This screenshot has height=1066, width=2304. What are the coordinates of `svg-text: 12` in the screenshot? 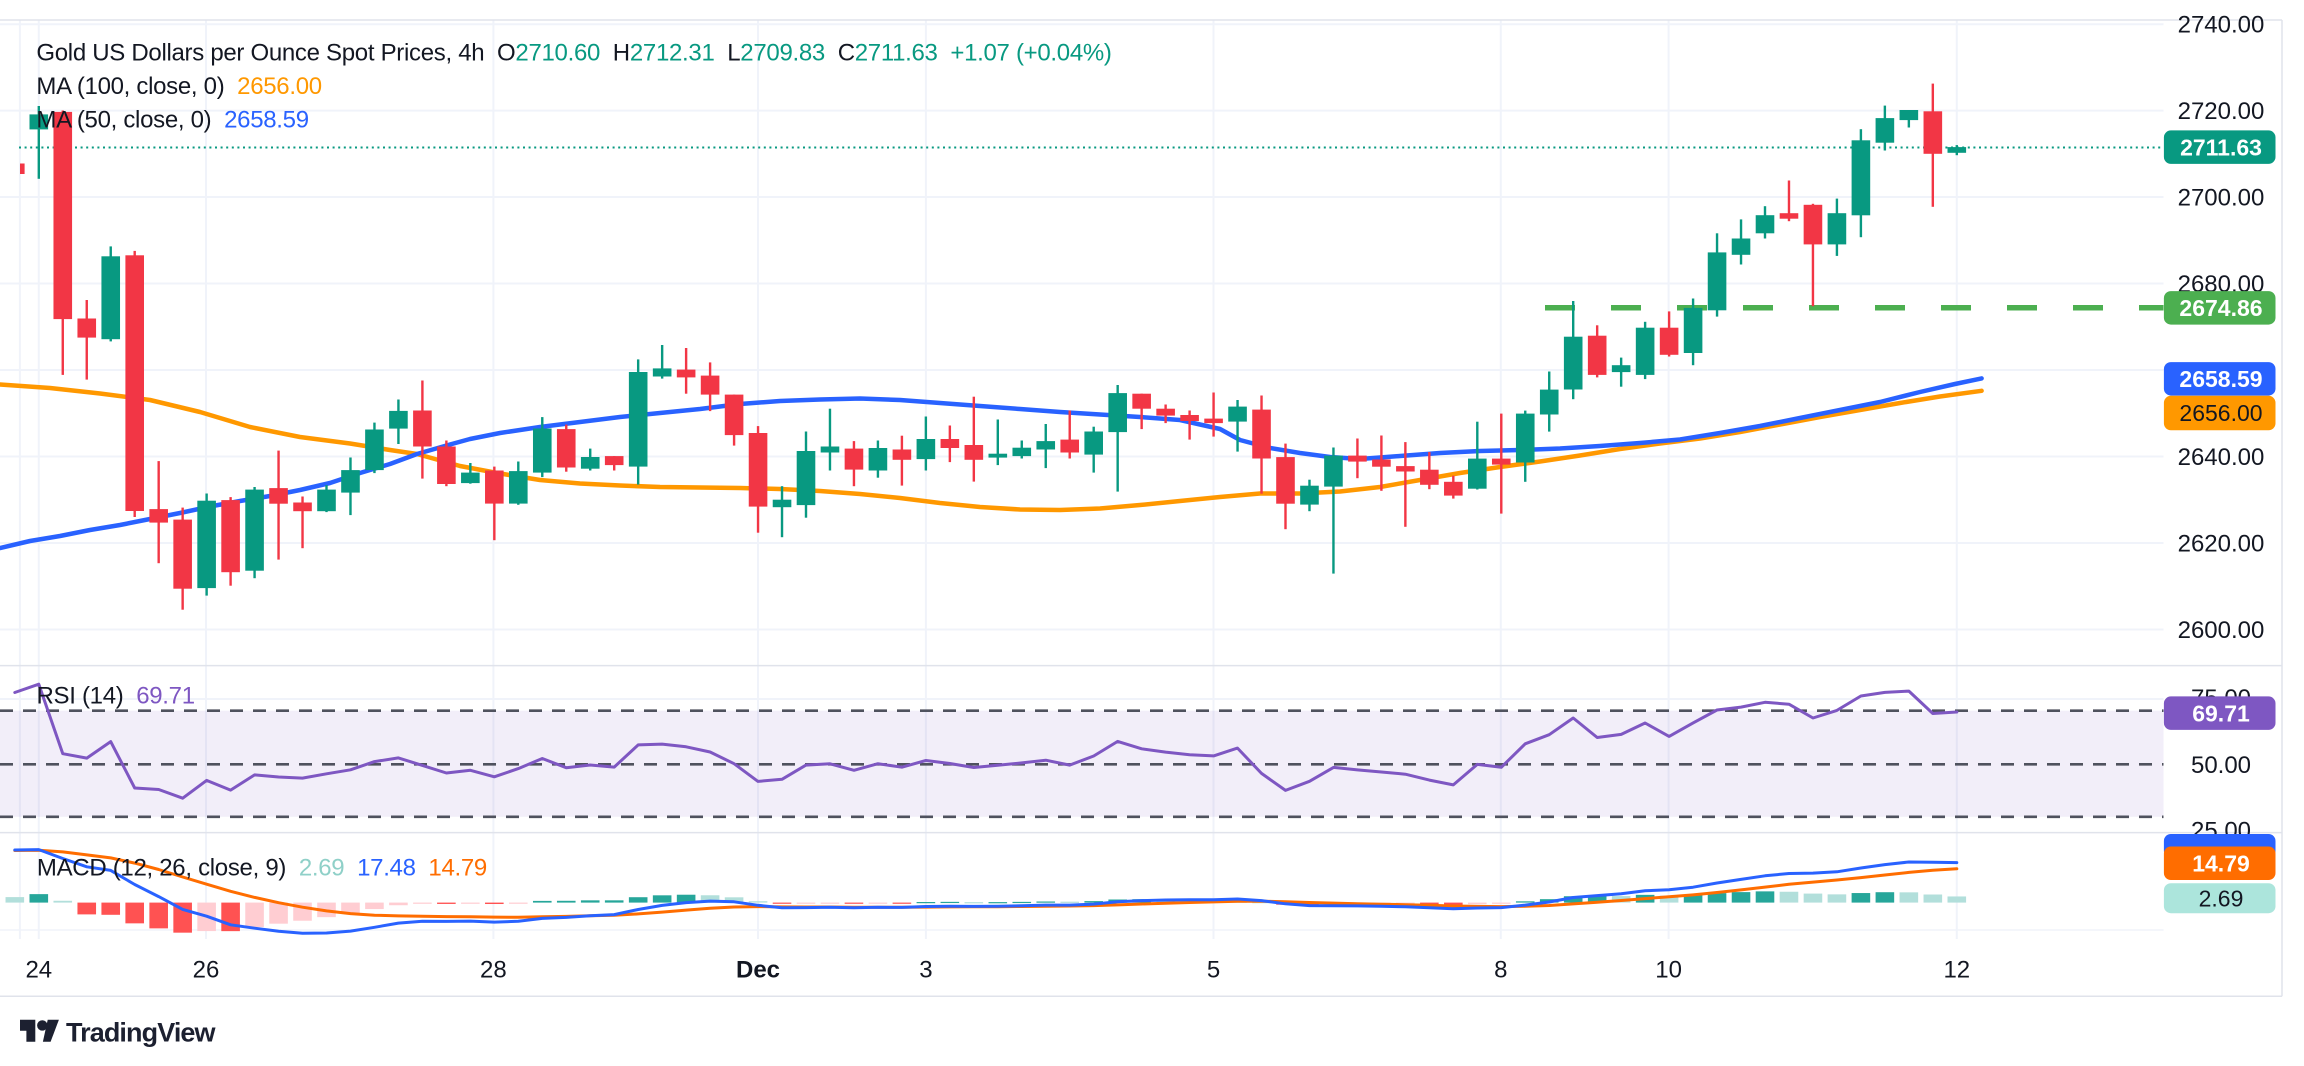 It's located at (1956, 970).